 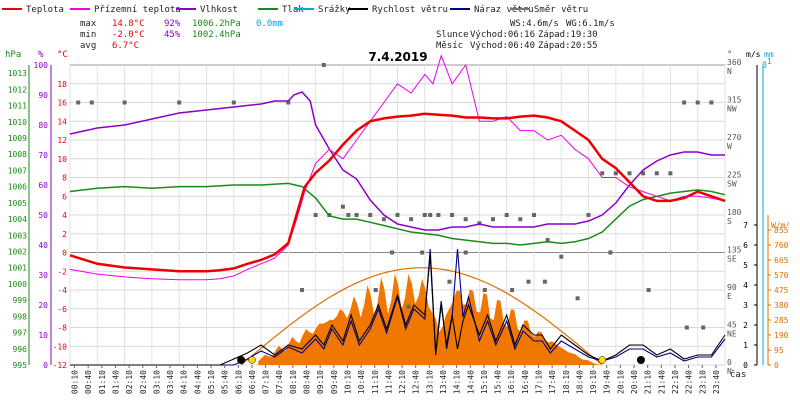 I want to click on temp-tick-15: 18, so click(x=62, y=84).